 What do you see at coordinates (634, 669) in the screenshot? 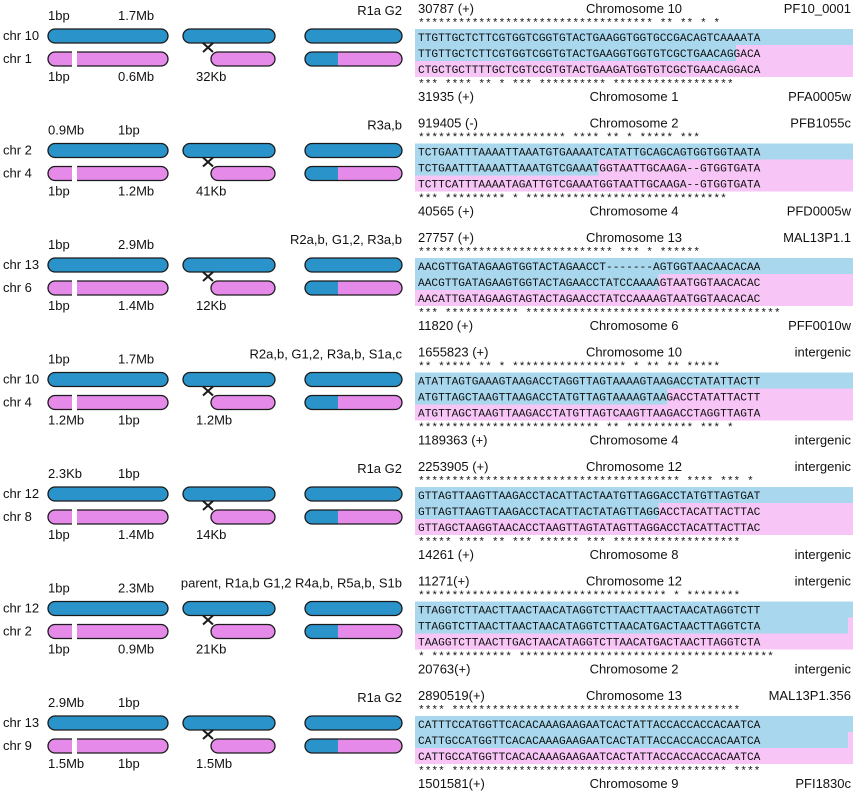
I see `alignment-bottom-chromosome: Chromosome 2` at bounding box center [634, 669].